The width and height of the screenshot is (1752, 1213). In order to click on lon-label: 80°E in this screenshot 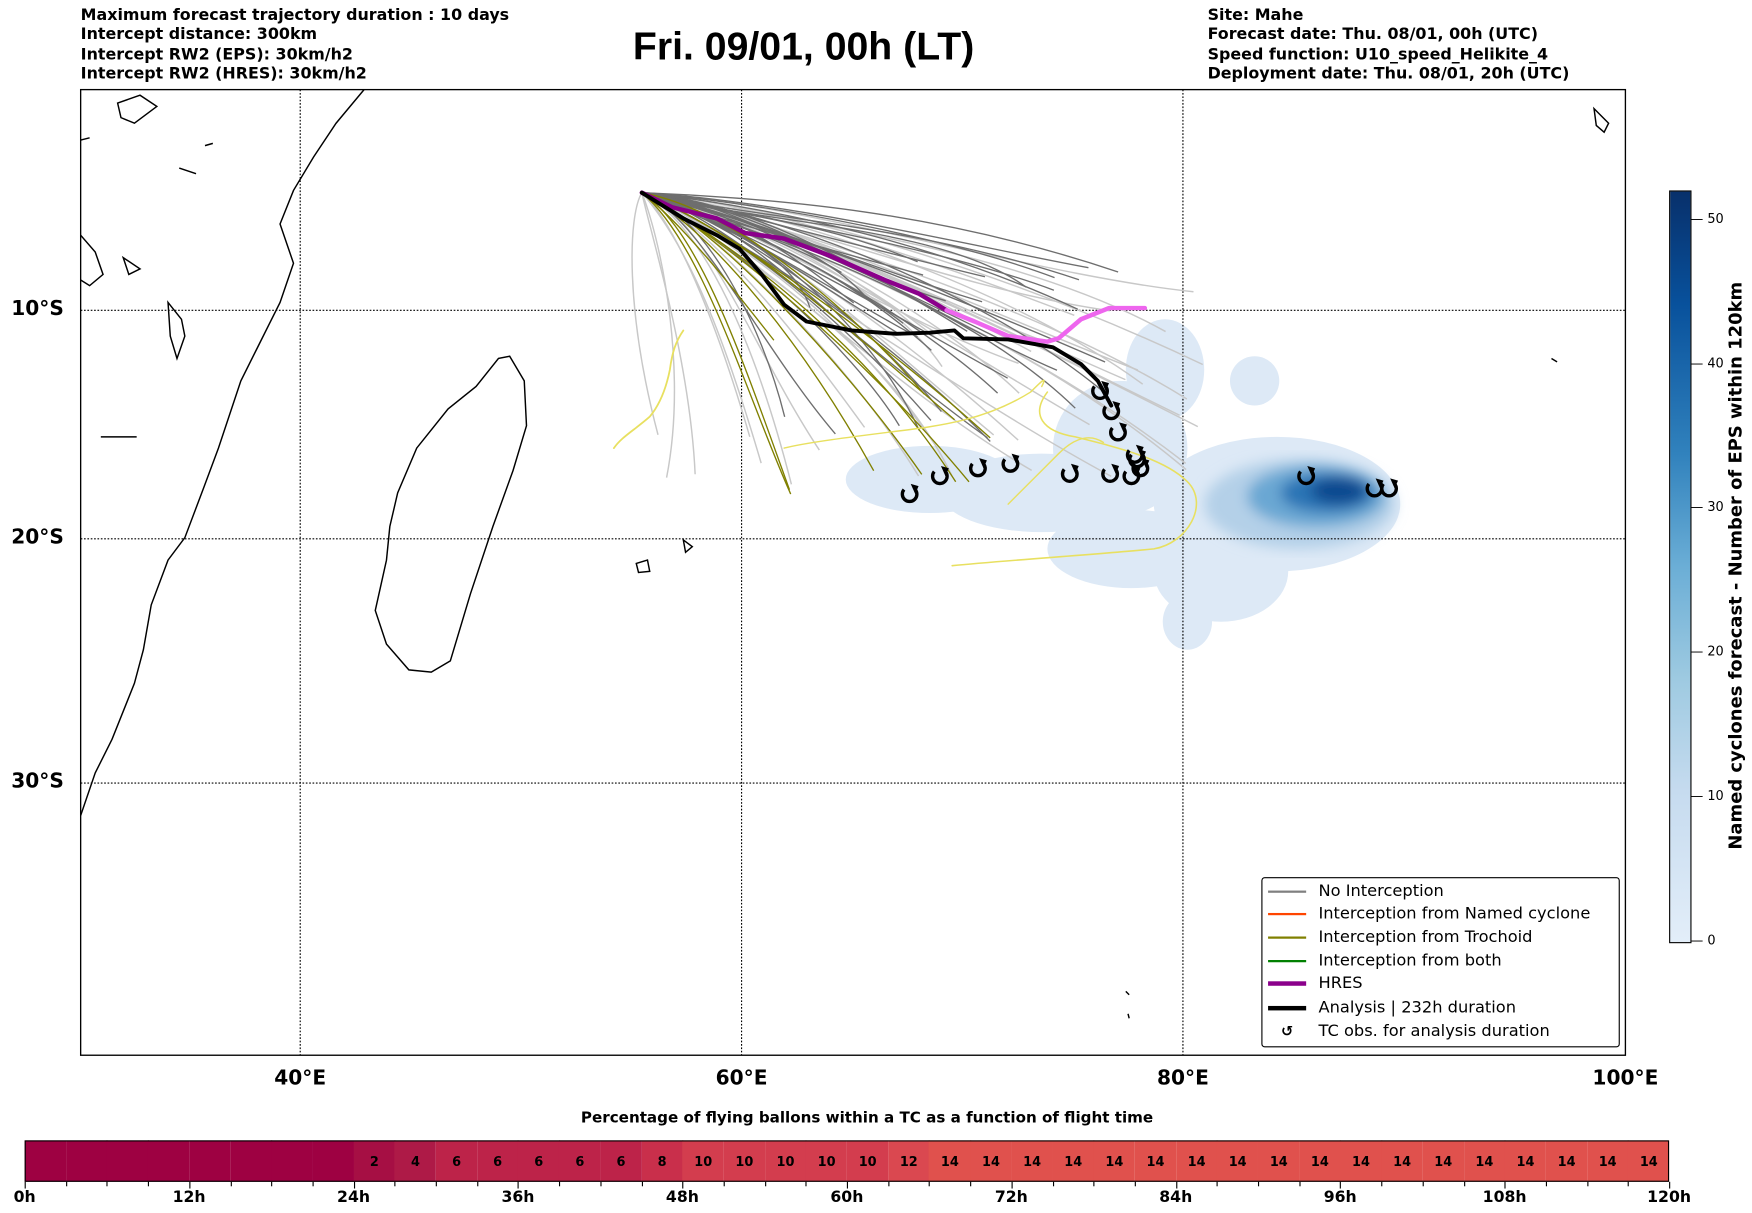, I will do `click(1182, 1078)`.